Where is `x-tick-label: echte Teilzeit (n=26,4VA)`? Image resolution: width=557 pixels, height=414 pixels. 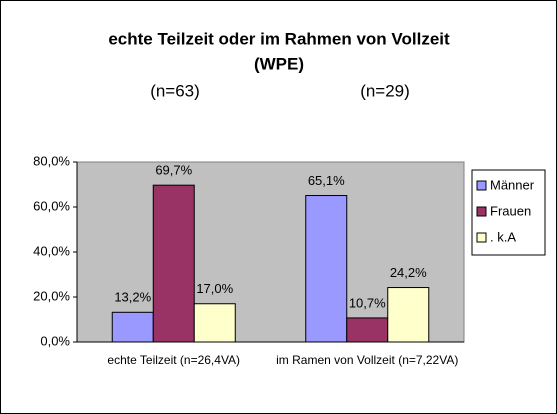
x-tick-label: echte Teilzeit (n=26,4VA) is located at coordinates (174, 360).